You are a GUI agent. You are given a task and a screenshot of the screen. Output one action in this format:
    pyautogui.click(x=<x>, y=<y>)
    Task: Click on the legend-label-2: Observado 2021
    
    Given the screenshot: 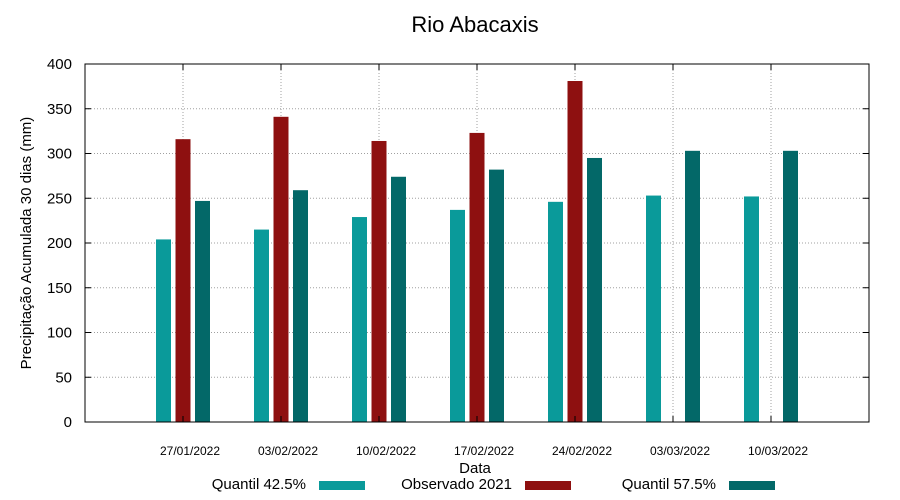 What is the action you would take?
    pyautogui.click(x=456, y=484)
    